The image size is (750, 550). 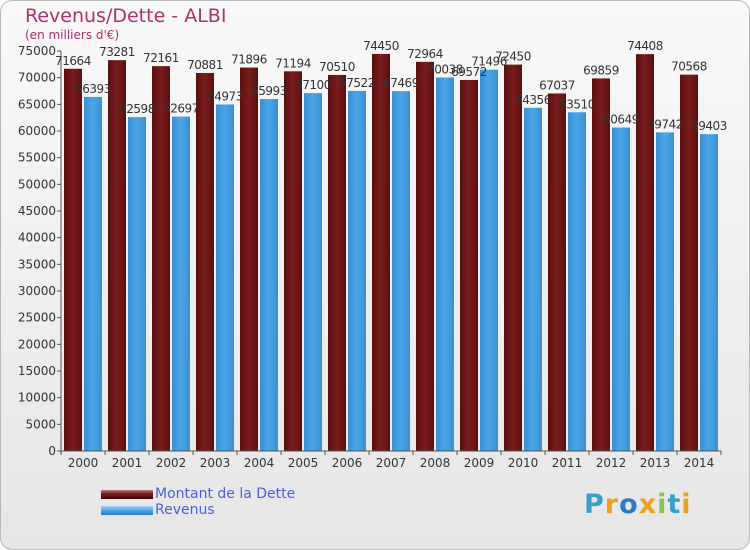 I want to click on bar-dette-2008, so click(x=425, y=256).